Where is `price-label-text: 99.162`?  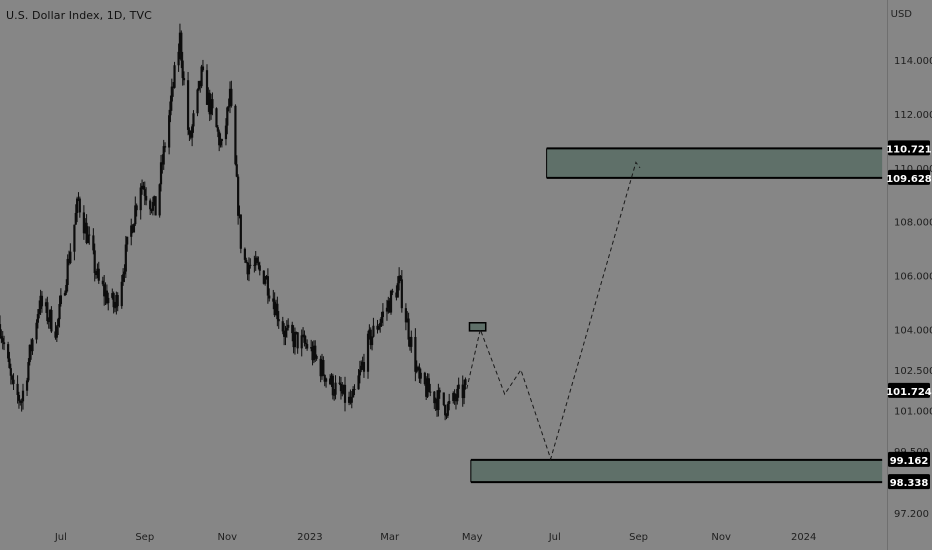
price-label-text: 99.162 is located at coordinates (909, 461).